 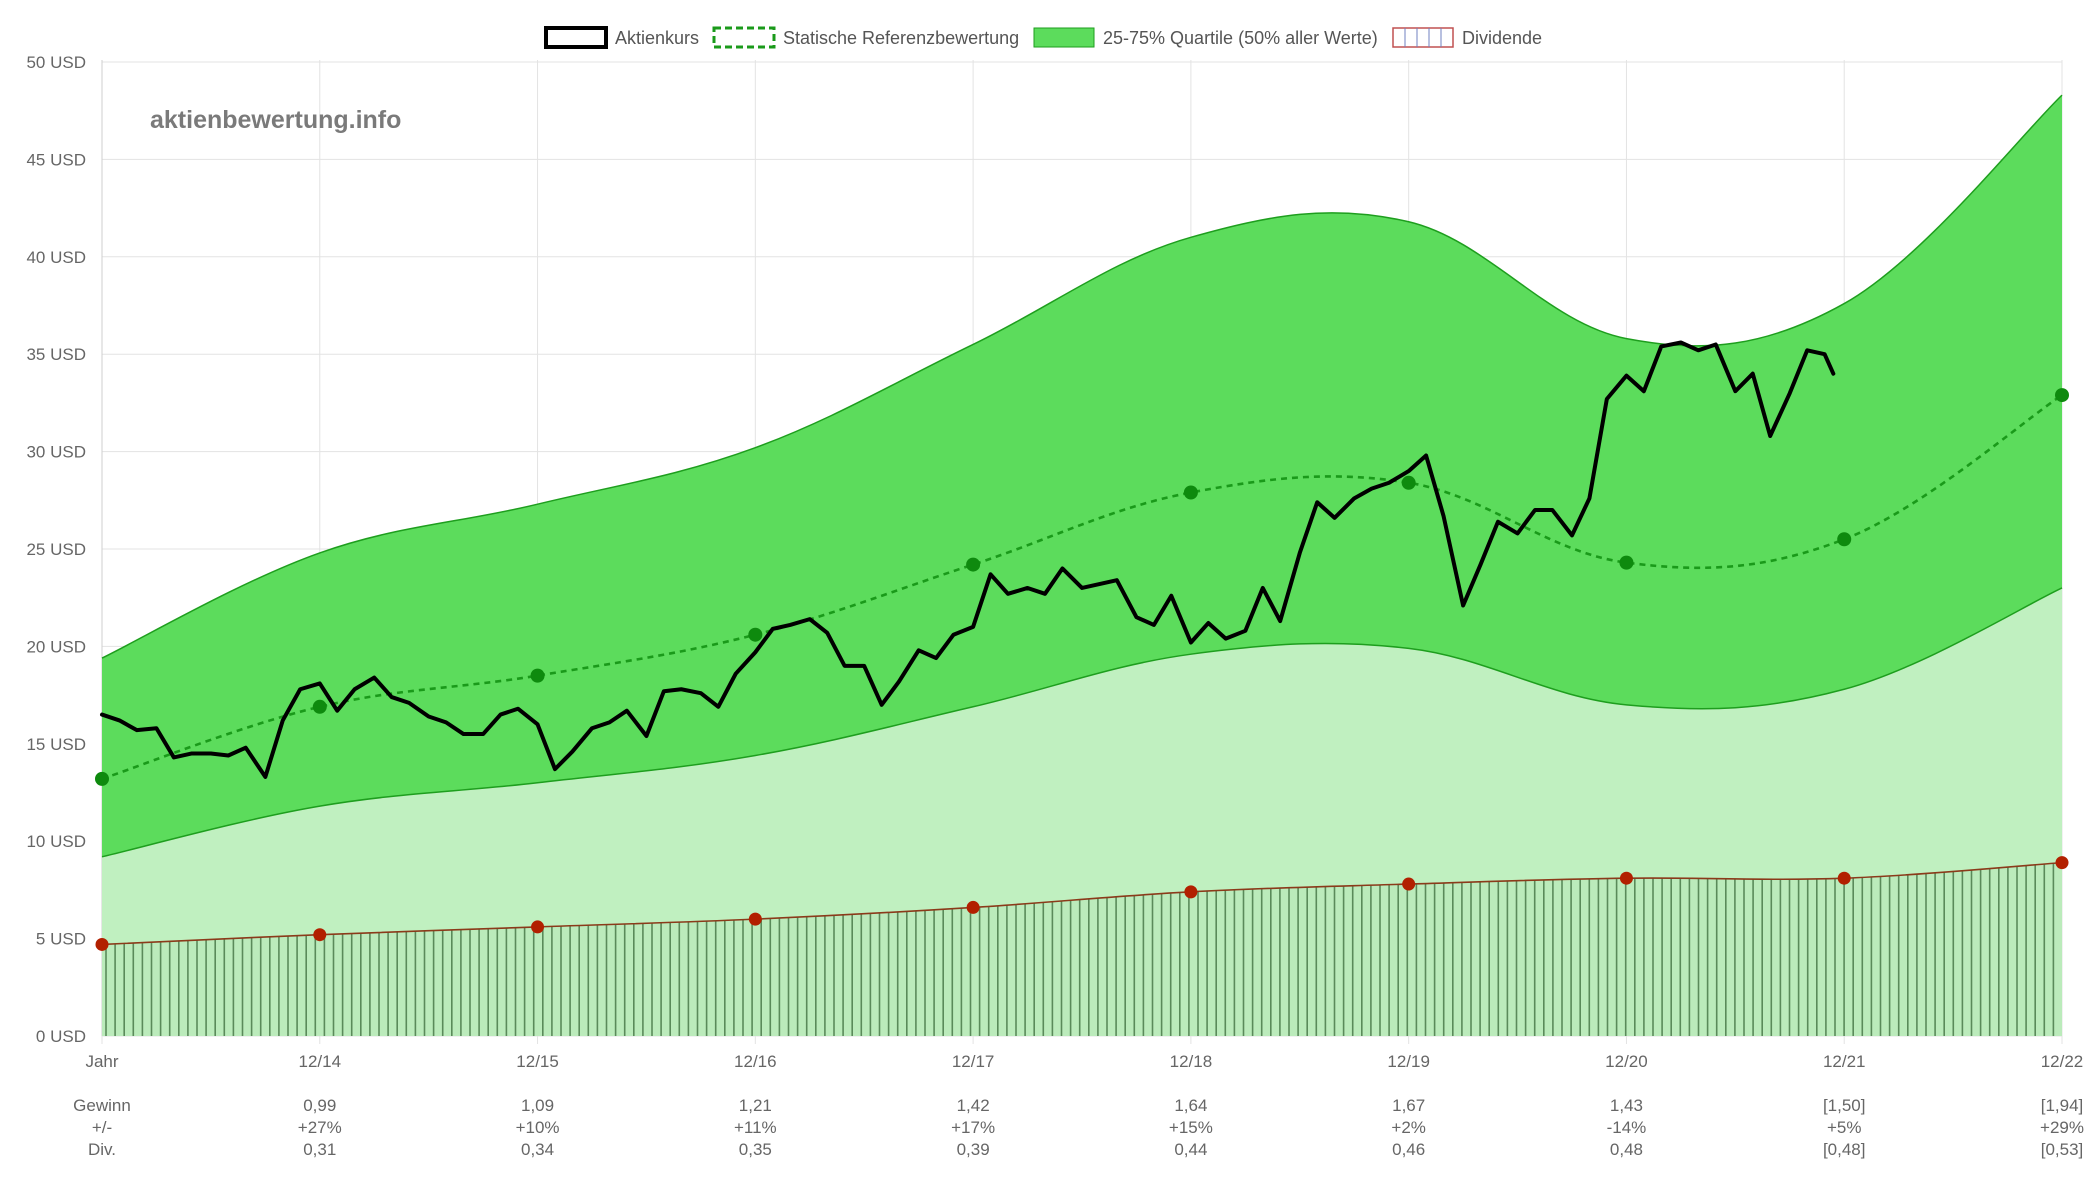 What do you see at coordinates (1627, 1127) in the screenshot?
I see `table-cell: -14%` at bounding box center [1627, 1127].